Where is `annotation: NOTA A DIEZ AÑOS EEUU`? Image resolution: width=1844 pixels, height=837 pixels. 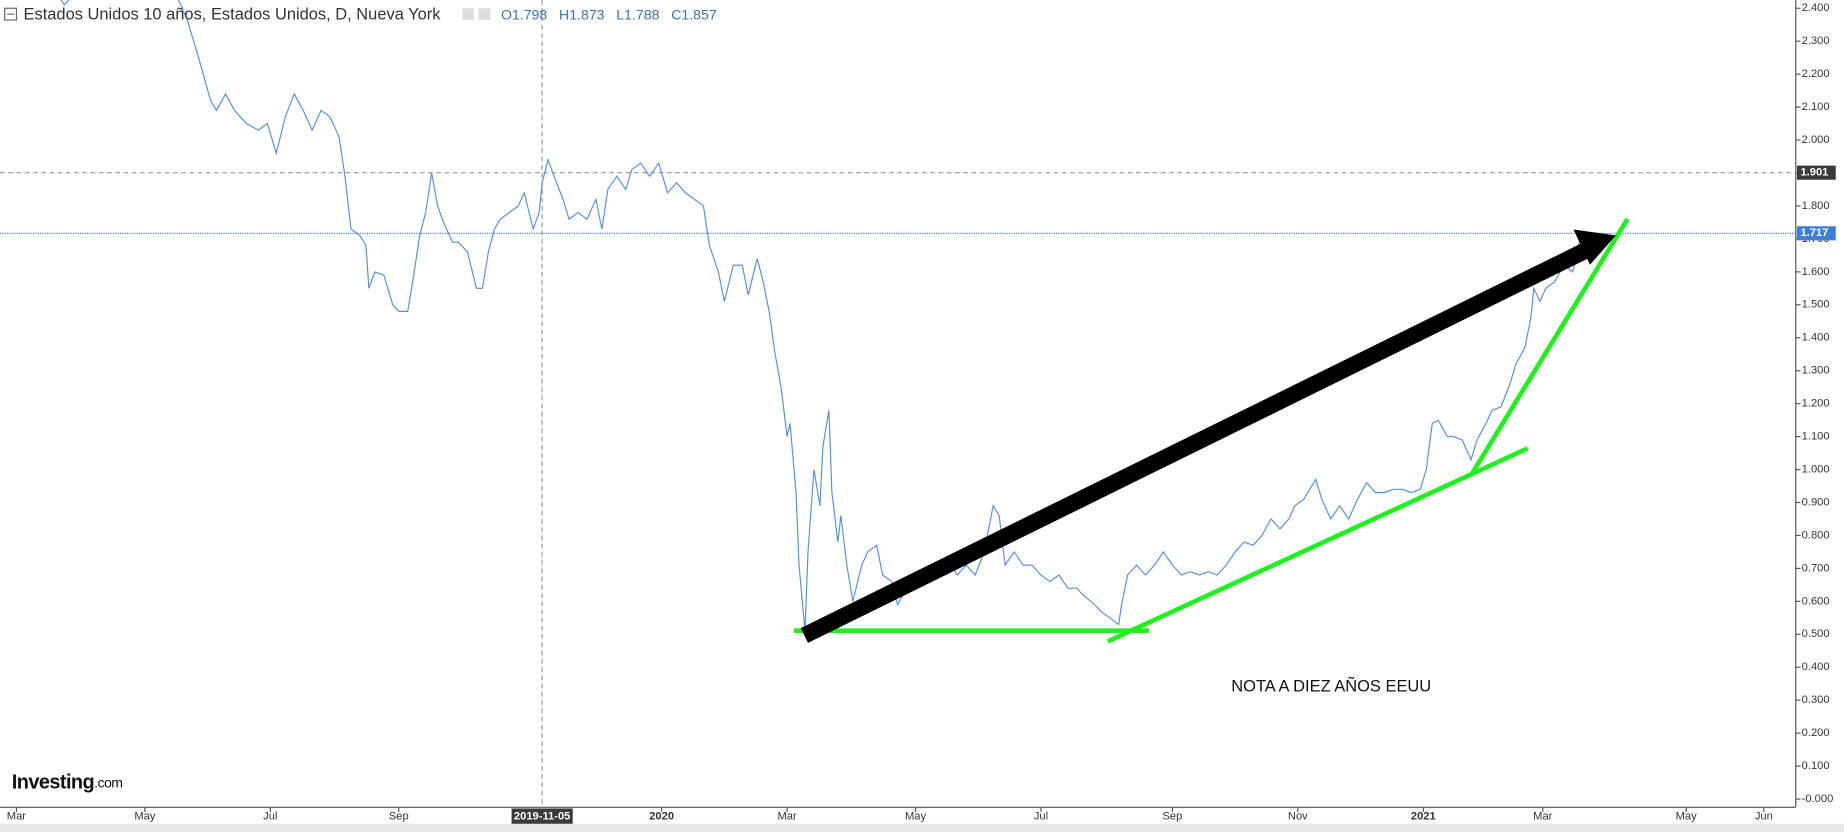 annotation: NOTA A DIEZ AÑOS EEUU is located at coordinates (1331, 686).